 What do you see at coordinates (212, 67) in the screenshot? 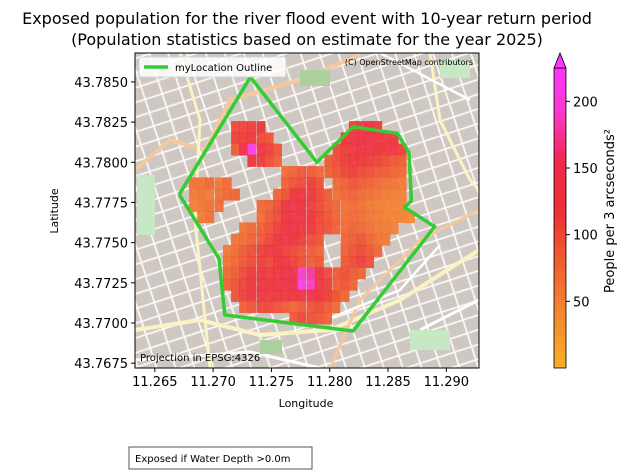
I see `legend: myLocation Outline` at bounding box center [212, 67].